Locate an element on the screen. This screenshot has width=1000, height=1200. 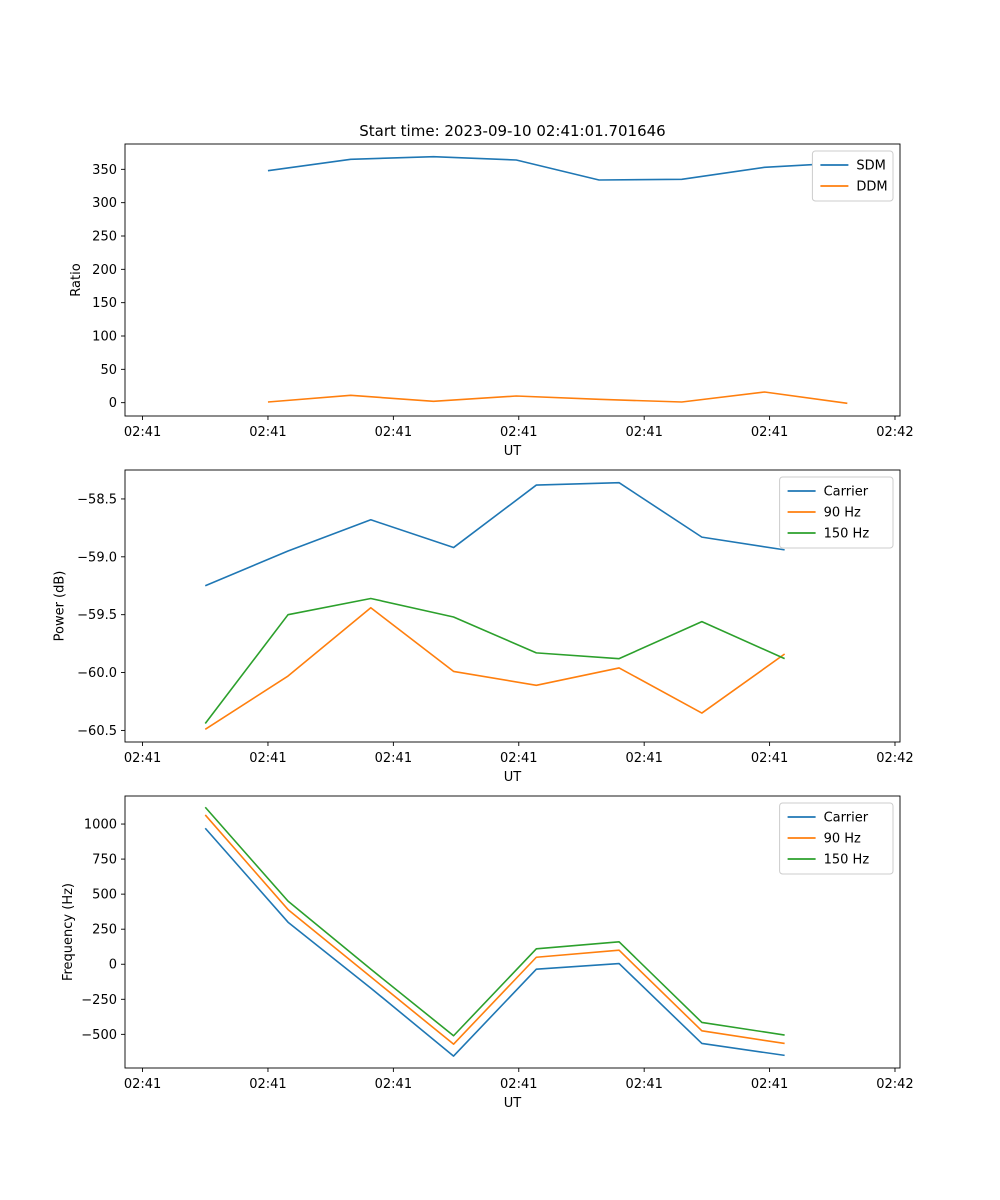
y-tick-label: 300 is located at coordinates (104, 203).